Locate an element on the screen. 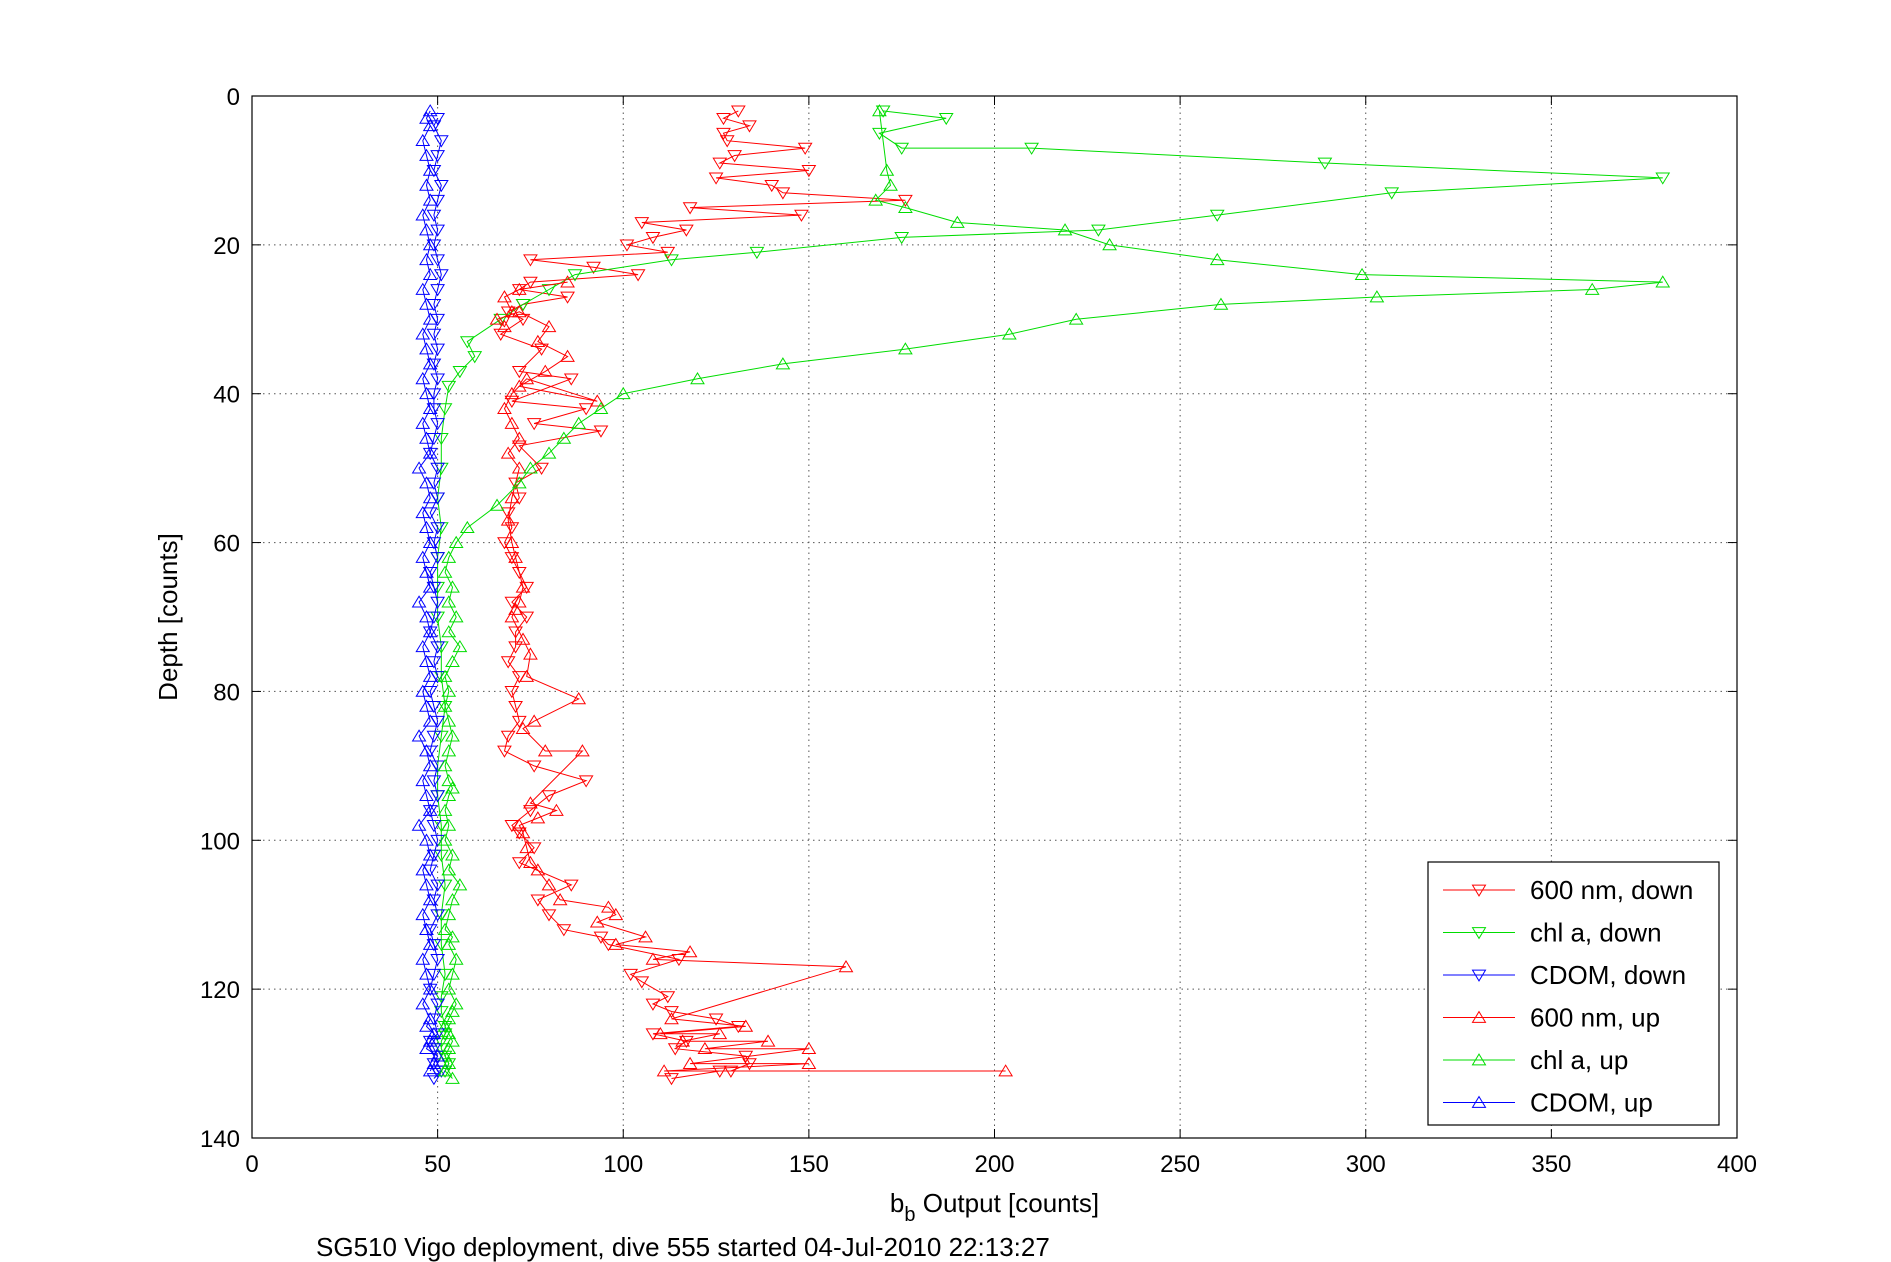 This screenshot has width=1891, height=1262. x-axis-label-subscript: b is located at coordinates (909, 1215).